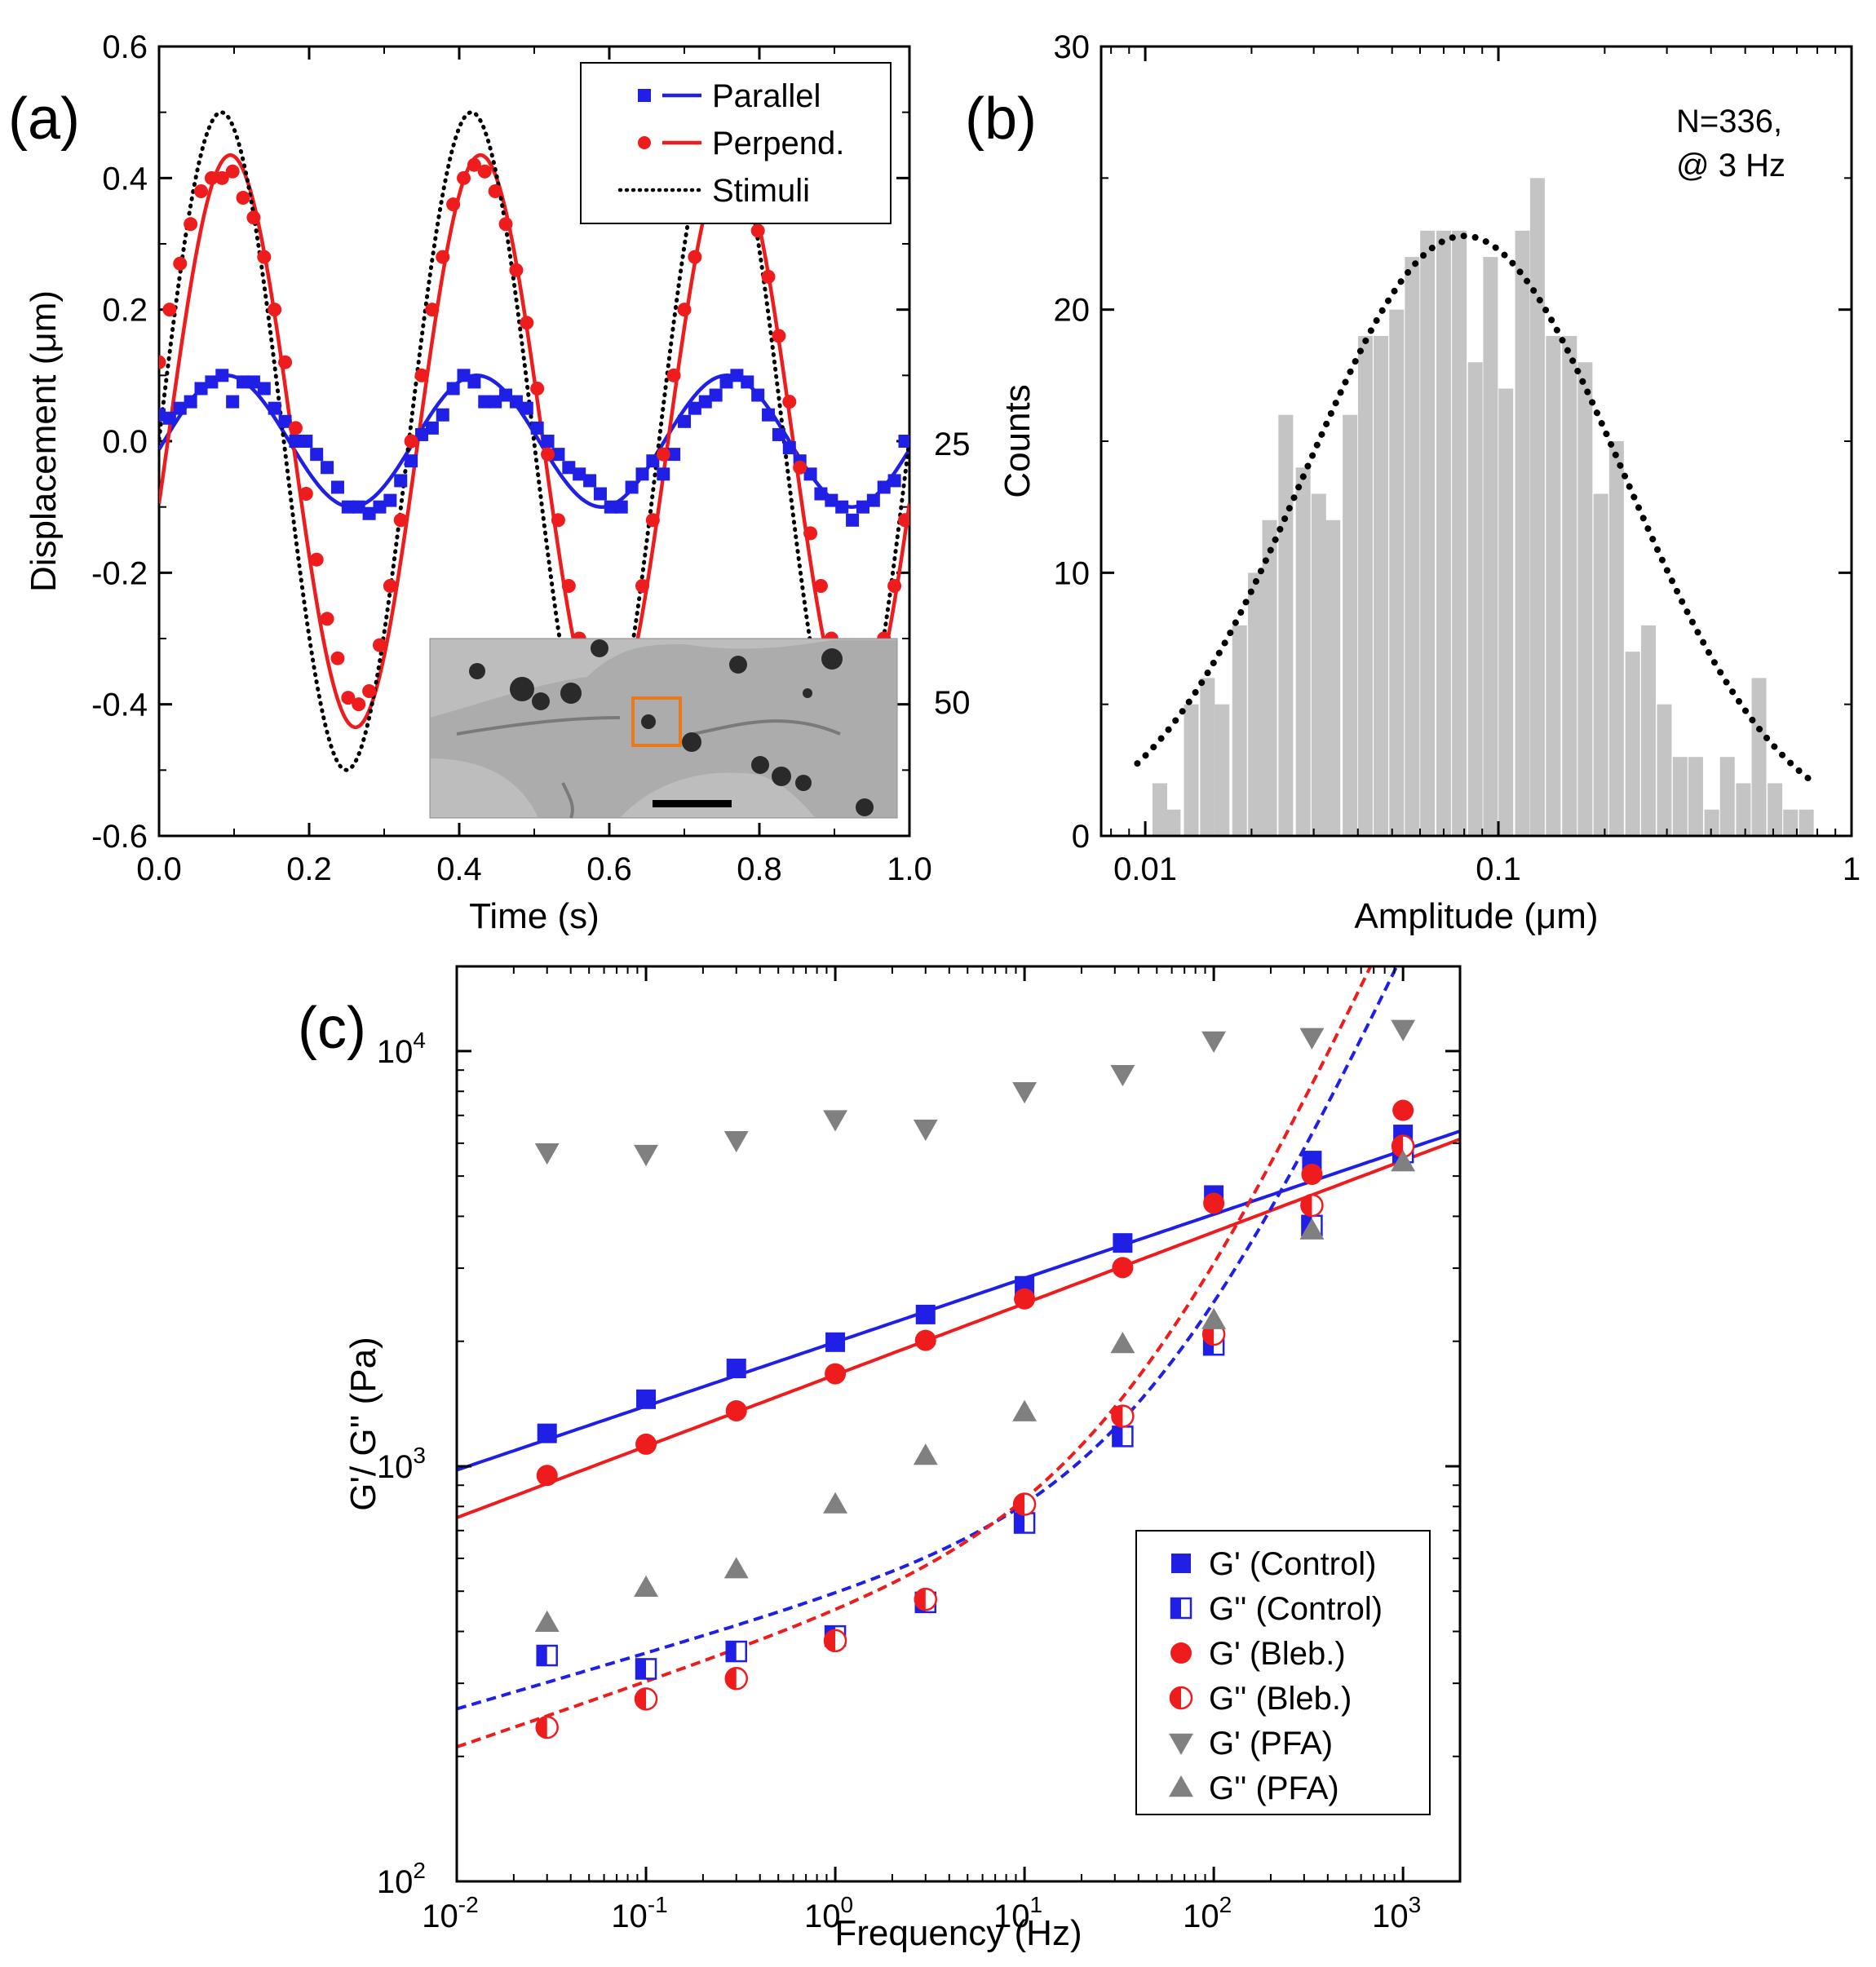 Image resolution: width=1876 pixels, height=1967 pixels. Describe the element at coordinates (1181, 1744) in the screenshot. I see `legend-marker-g-pfa` at that location.